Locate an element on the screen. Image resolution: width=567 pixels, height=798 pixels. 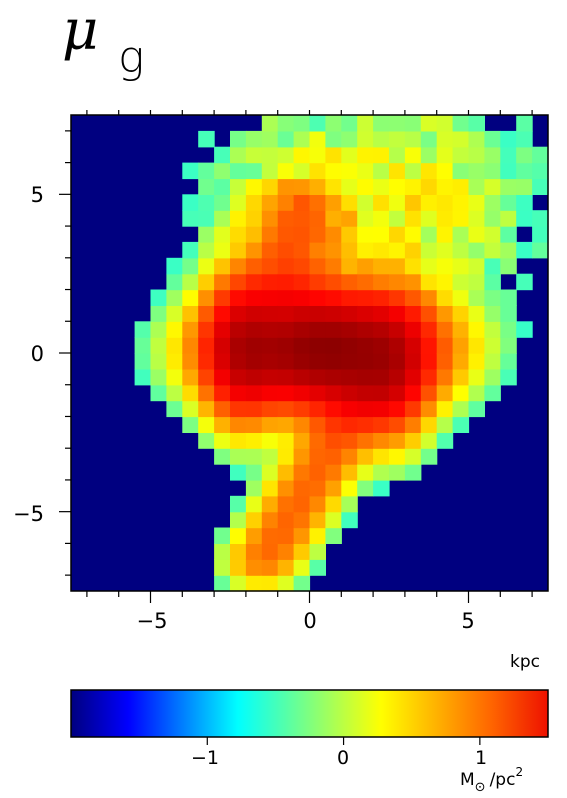
x-tick-label: −5 is located at coordinates (152, 621).